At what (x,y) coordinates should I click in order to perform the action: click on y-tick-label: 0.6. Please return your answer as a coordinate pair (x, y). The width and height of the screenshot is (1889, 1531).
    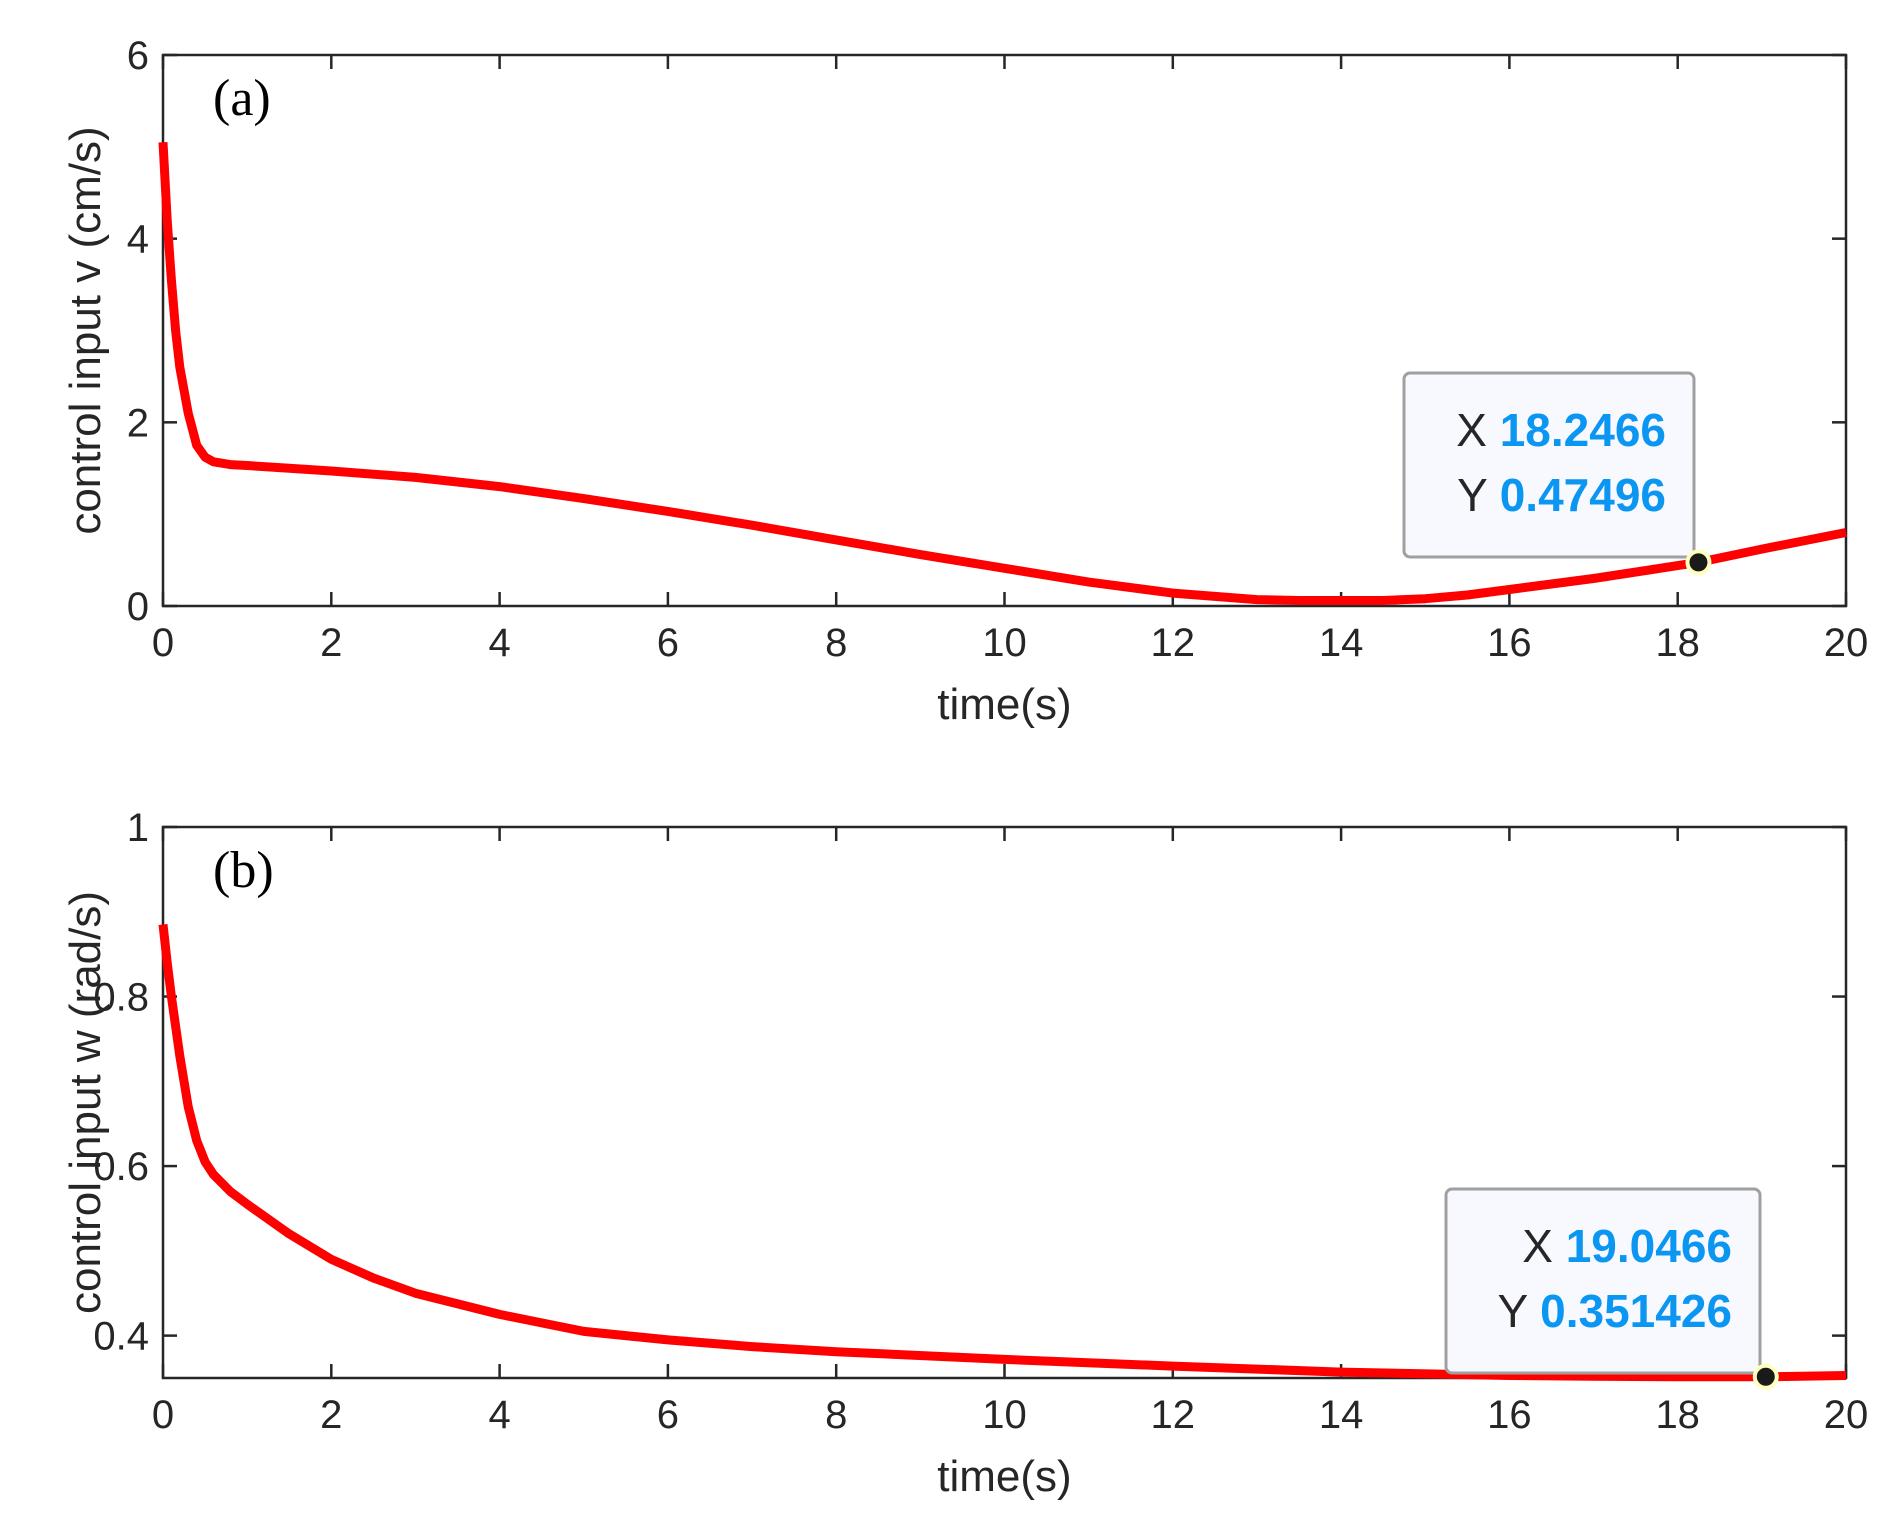
    Looking at the image, I should click on (121, 1167).